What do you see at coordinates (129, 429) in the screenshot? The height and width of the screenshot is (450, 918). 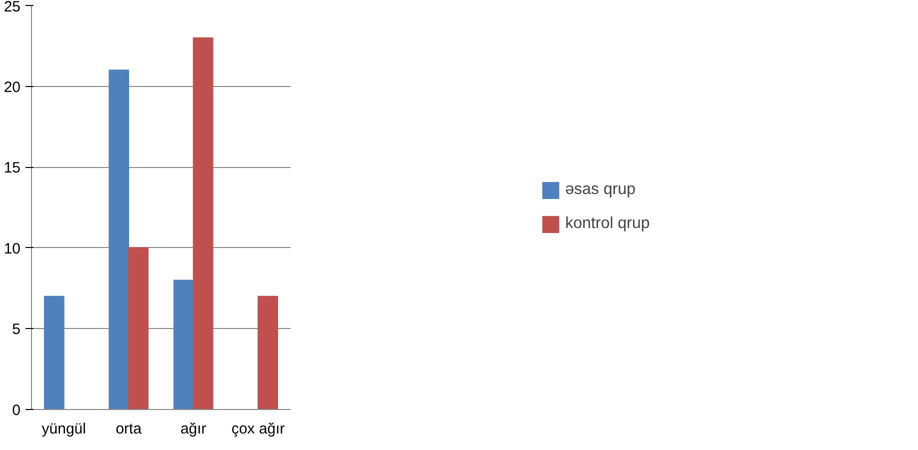 I see `x-tick-label: orta` at bounding box center [129, 429].